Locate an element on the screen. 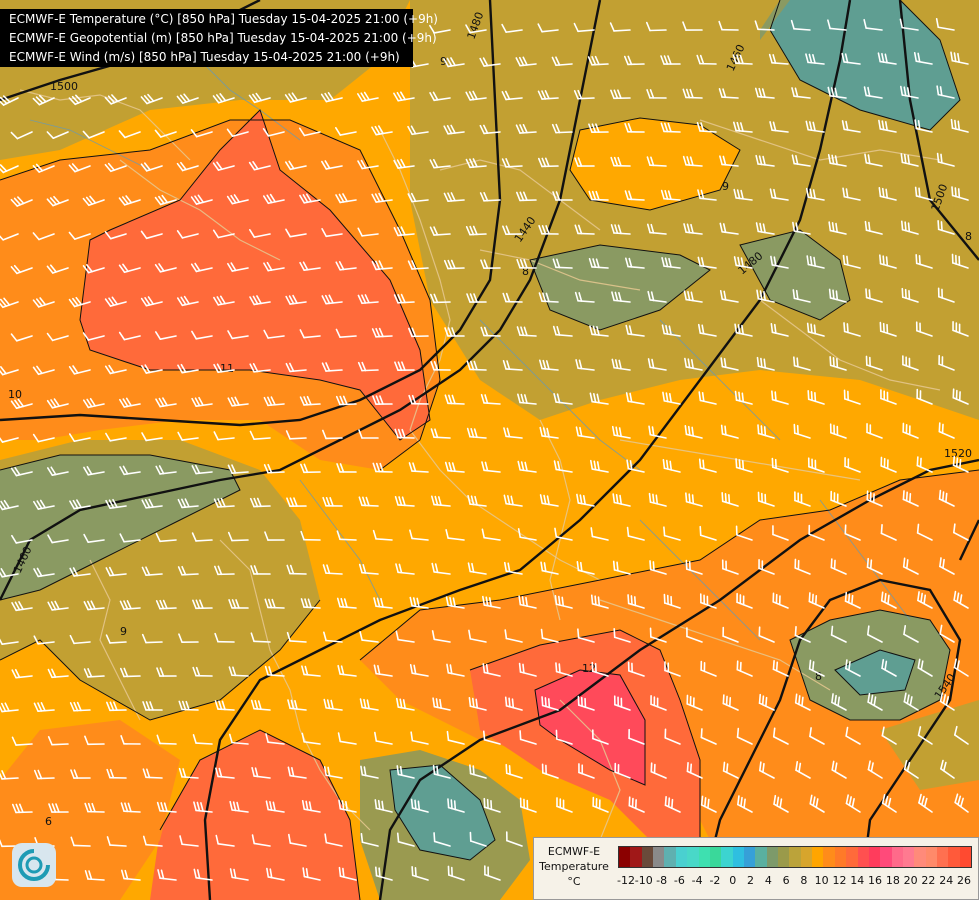 The image size is (979, 900). legend-tick-label: 24 is located at coordinates (946, 880).